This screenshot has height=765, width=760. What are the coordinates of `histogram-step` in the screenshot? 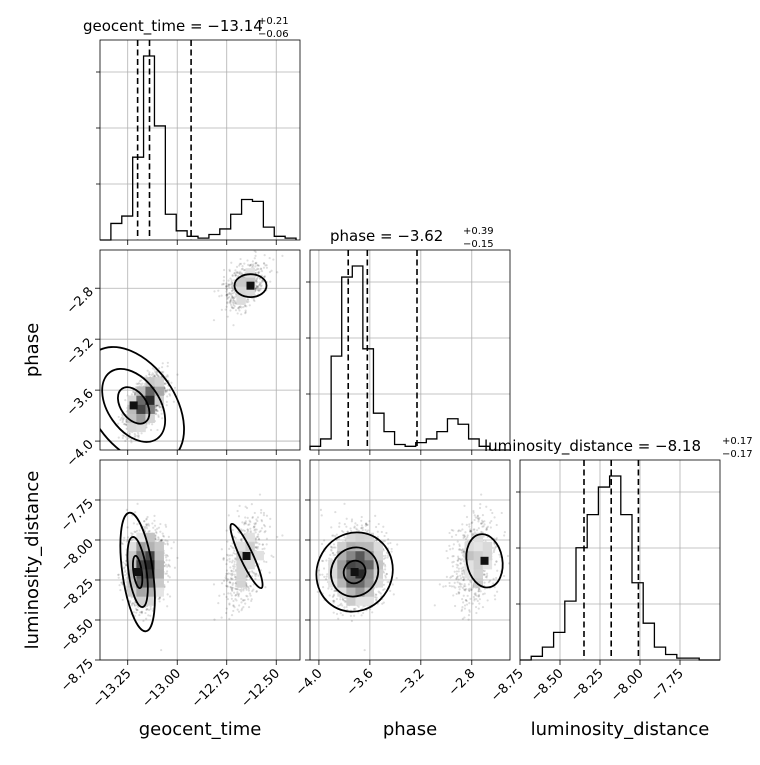 It's located at (410, 358).